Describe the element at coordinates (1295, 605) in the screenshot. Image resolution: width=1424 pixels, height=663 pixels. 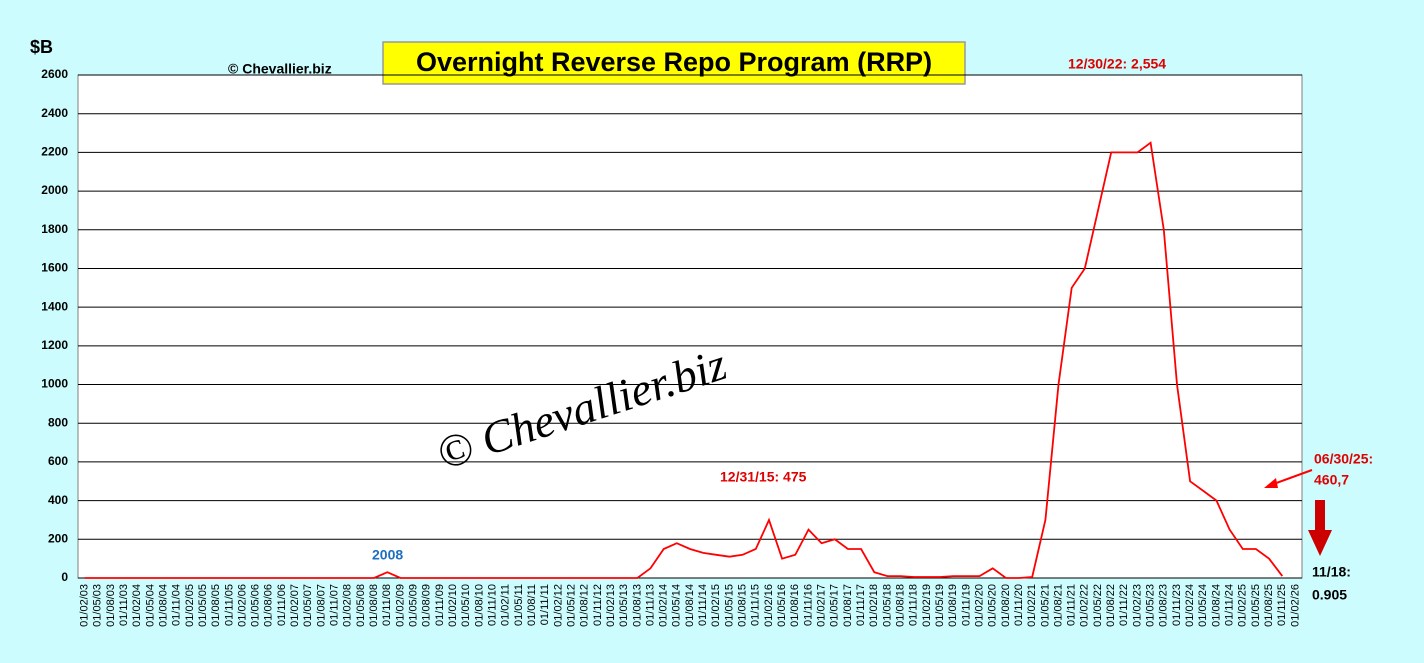
I see `x-tick-label: 01/02/26` at that location.